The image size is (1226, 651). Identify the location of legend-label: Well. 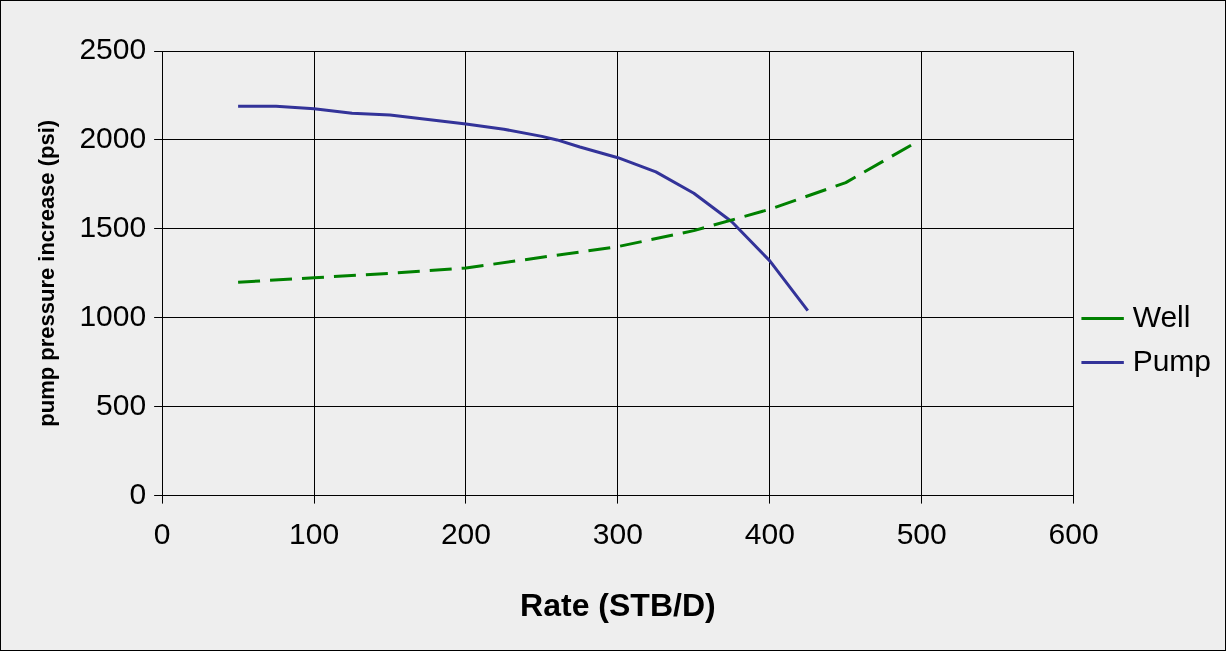
(1161, 316).